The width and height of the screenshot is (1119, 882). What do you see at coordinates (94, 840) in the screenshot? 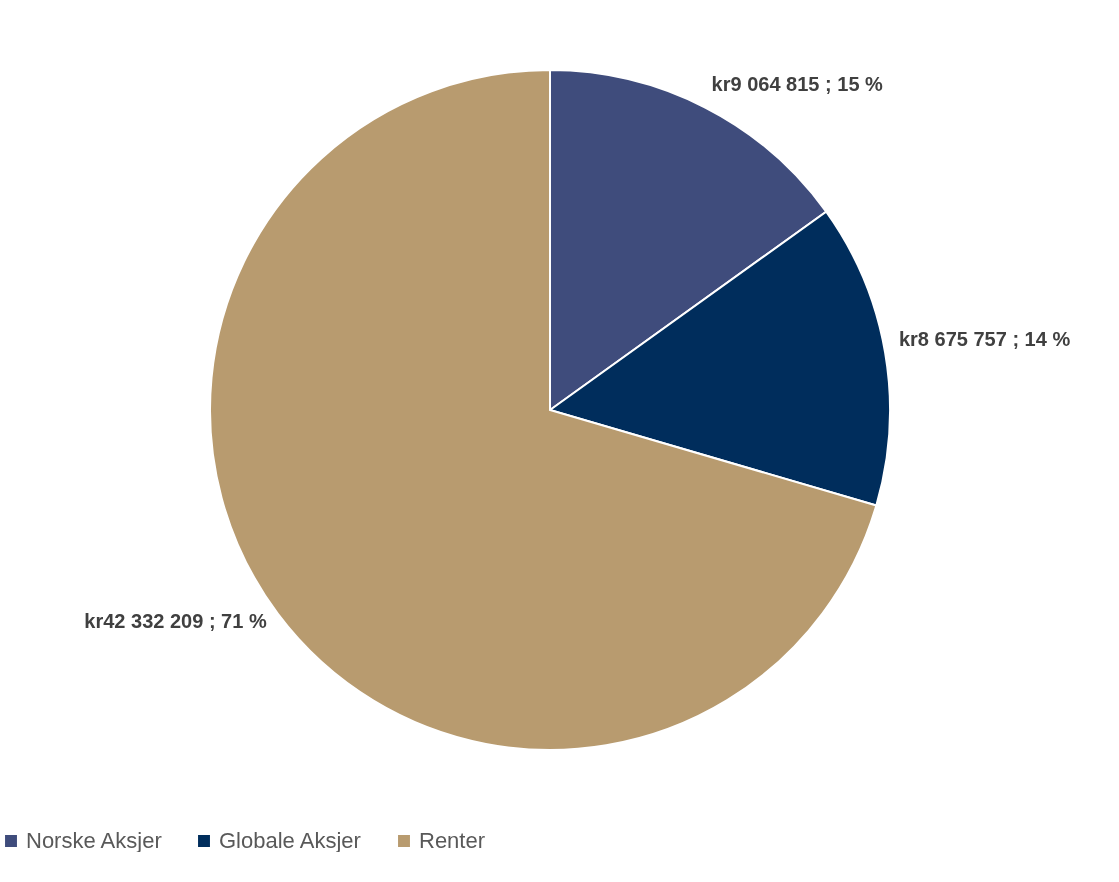
I see `legend-label: Norske Aksjer` at bounding box center [94, 840].